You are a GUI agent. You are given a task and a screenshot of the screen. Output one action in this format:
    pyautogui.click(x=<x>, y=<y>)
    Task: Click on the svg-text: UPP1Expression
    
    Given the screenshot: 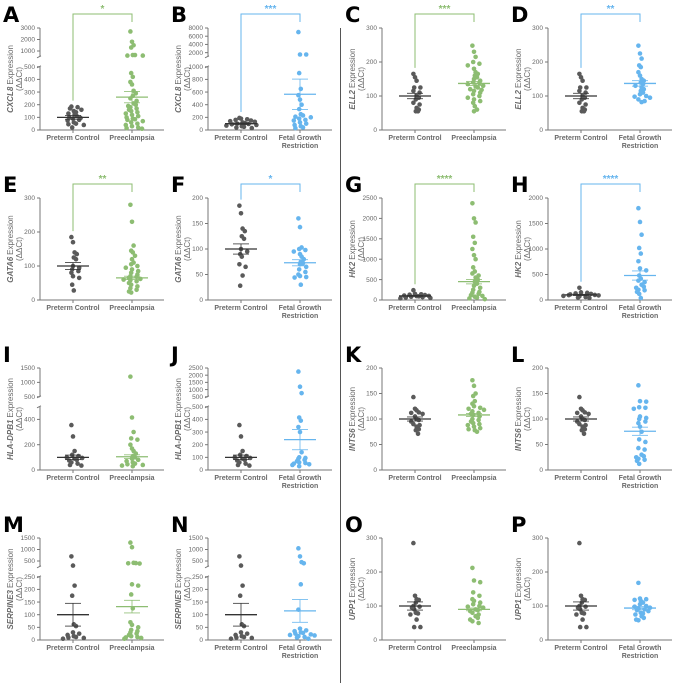 What is the action you would take?
    pyautogui.click(x=518, y=589)
    